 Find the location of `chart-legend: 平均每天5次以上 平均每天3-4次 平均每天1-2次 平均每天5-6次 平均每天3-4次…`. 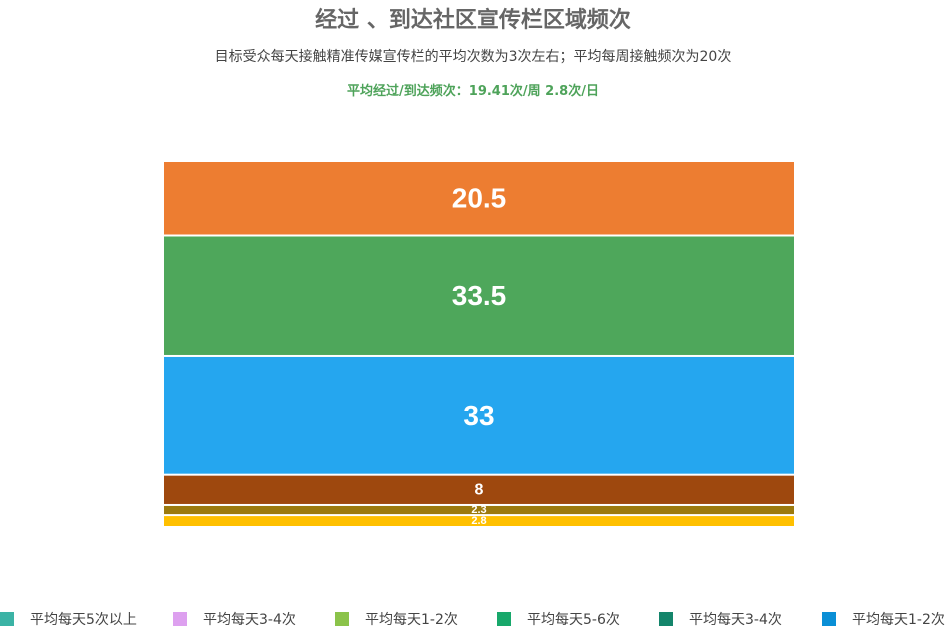

chart-legend: 平均每天5次以上 平均每天3-4次 平均每天1-2次 平均每天5-6次 平均每天3-4次… is located at coordinates (473, 619).